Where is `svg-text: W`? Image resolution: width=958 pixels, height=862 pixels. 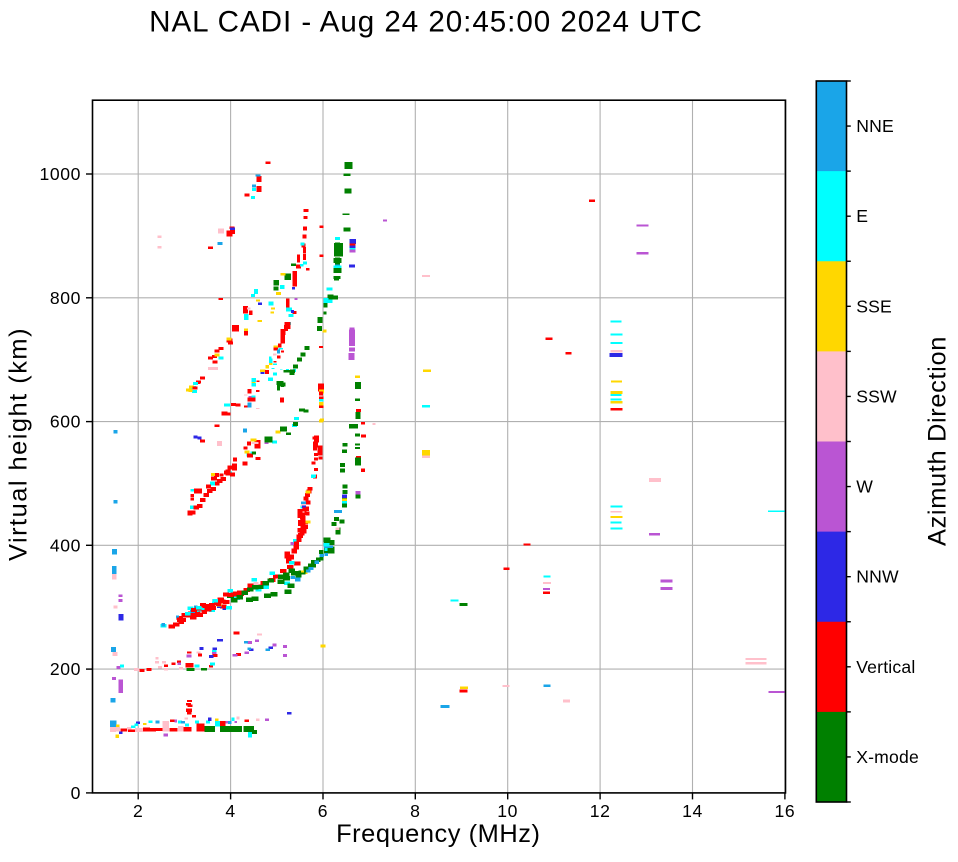 svg-text: W is located at coordinates (864, 487).